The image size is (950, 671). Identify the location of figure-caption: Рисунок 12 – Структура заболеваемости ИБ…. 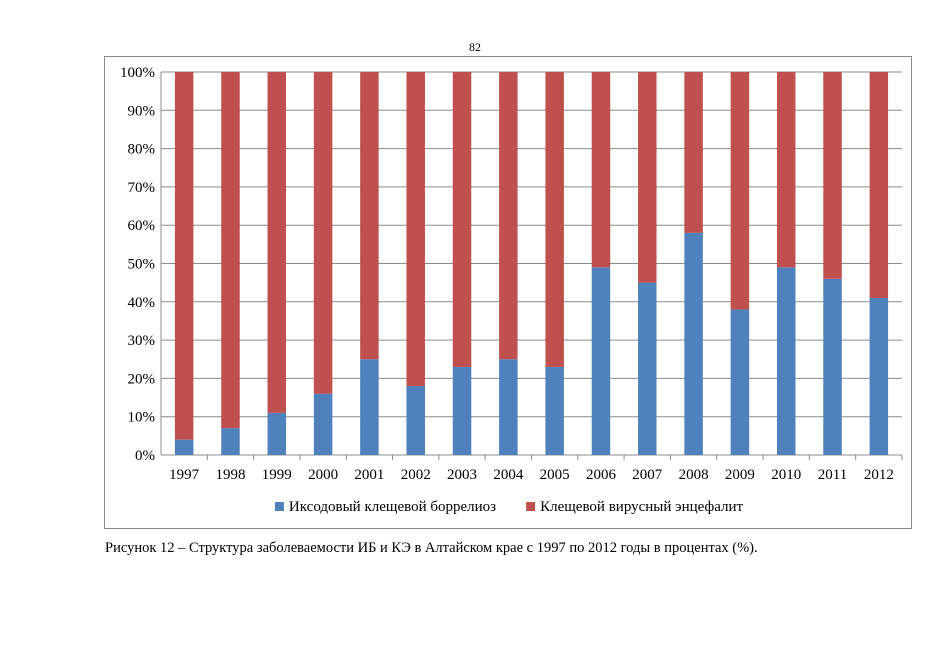
(431, 548).